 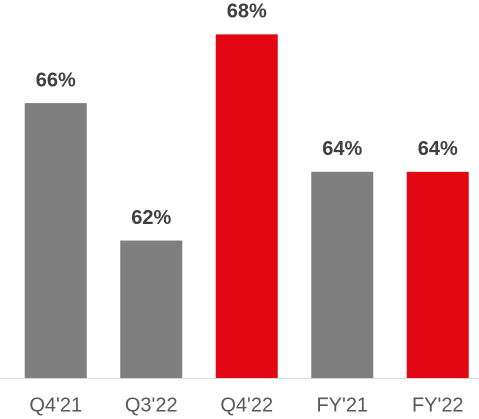 What do you see at coordinates (342, 405) in the screenshot?
I see `x-tick-label: FY'21` at bounding box center [342, 405].